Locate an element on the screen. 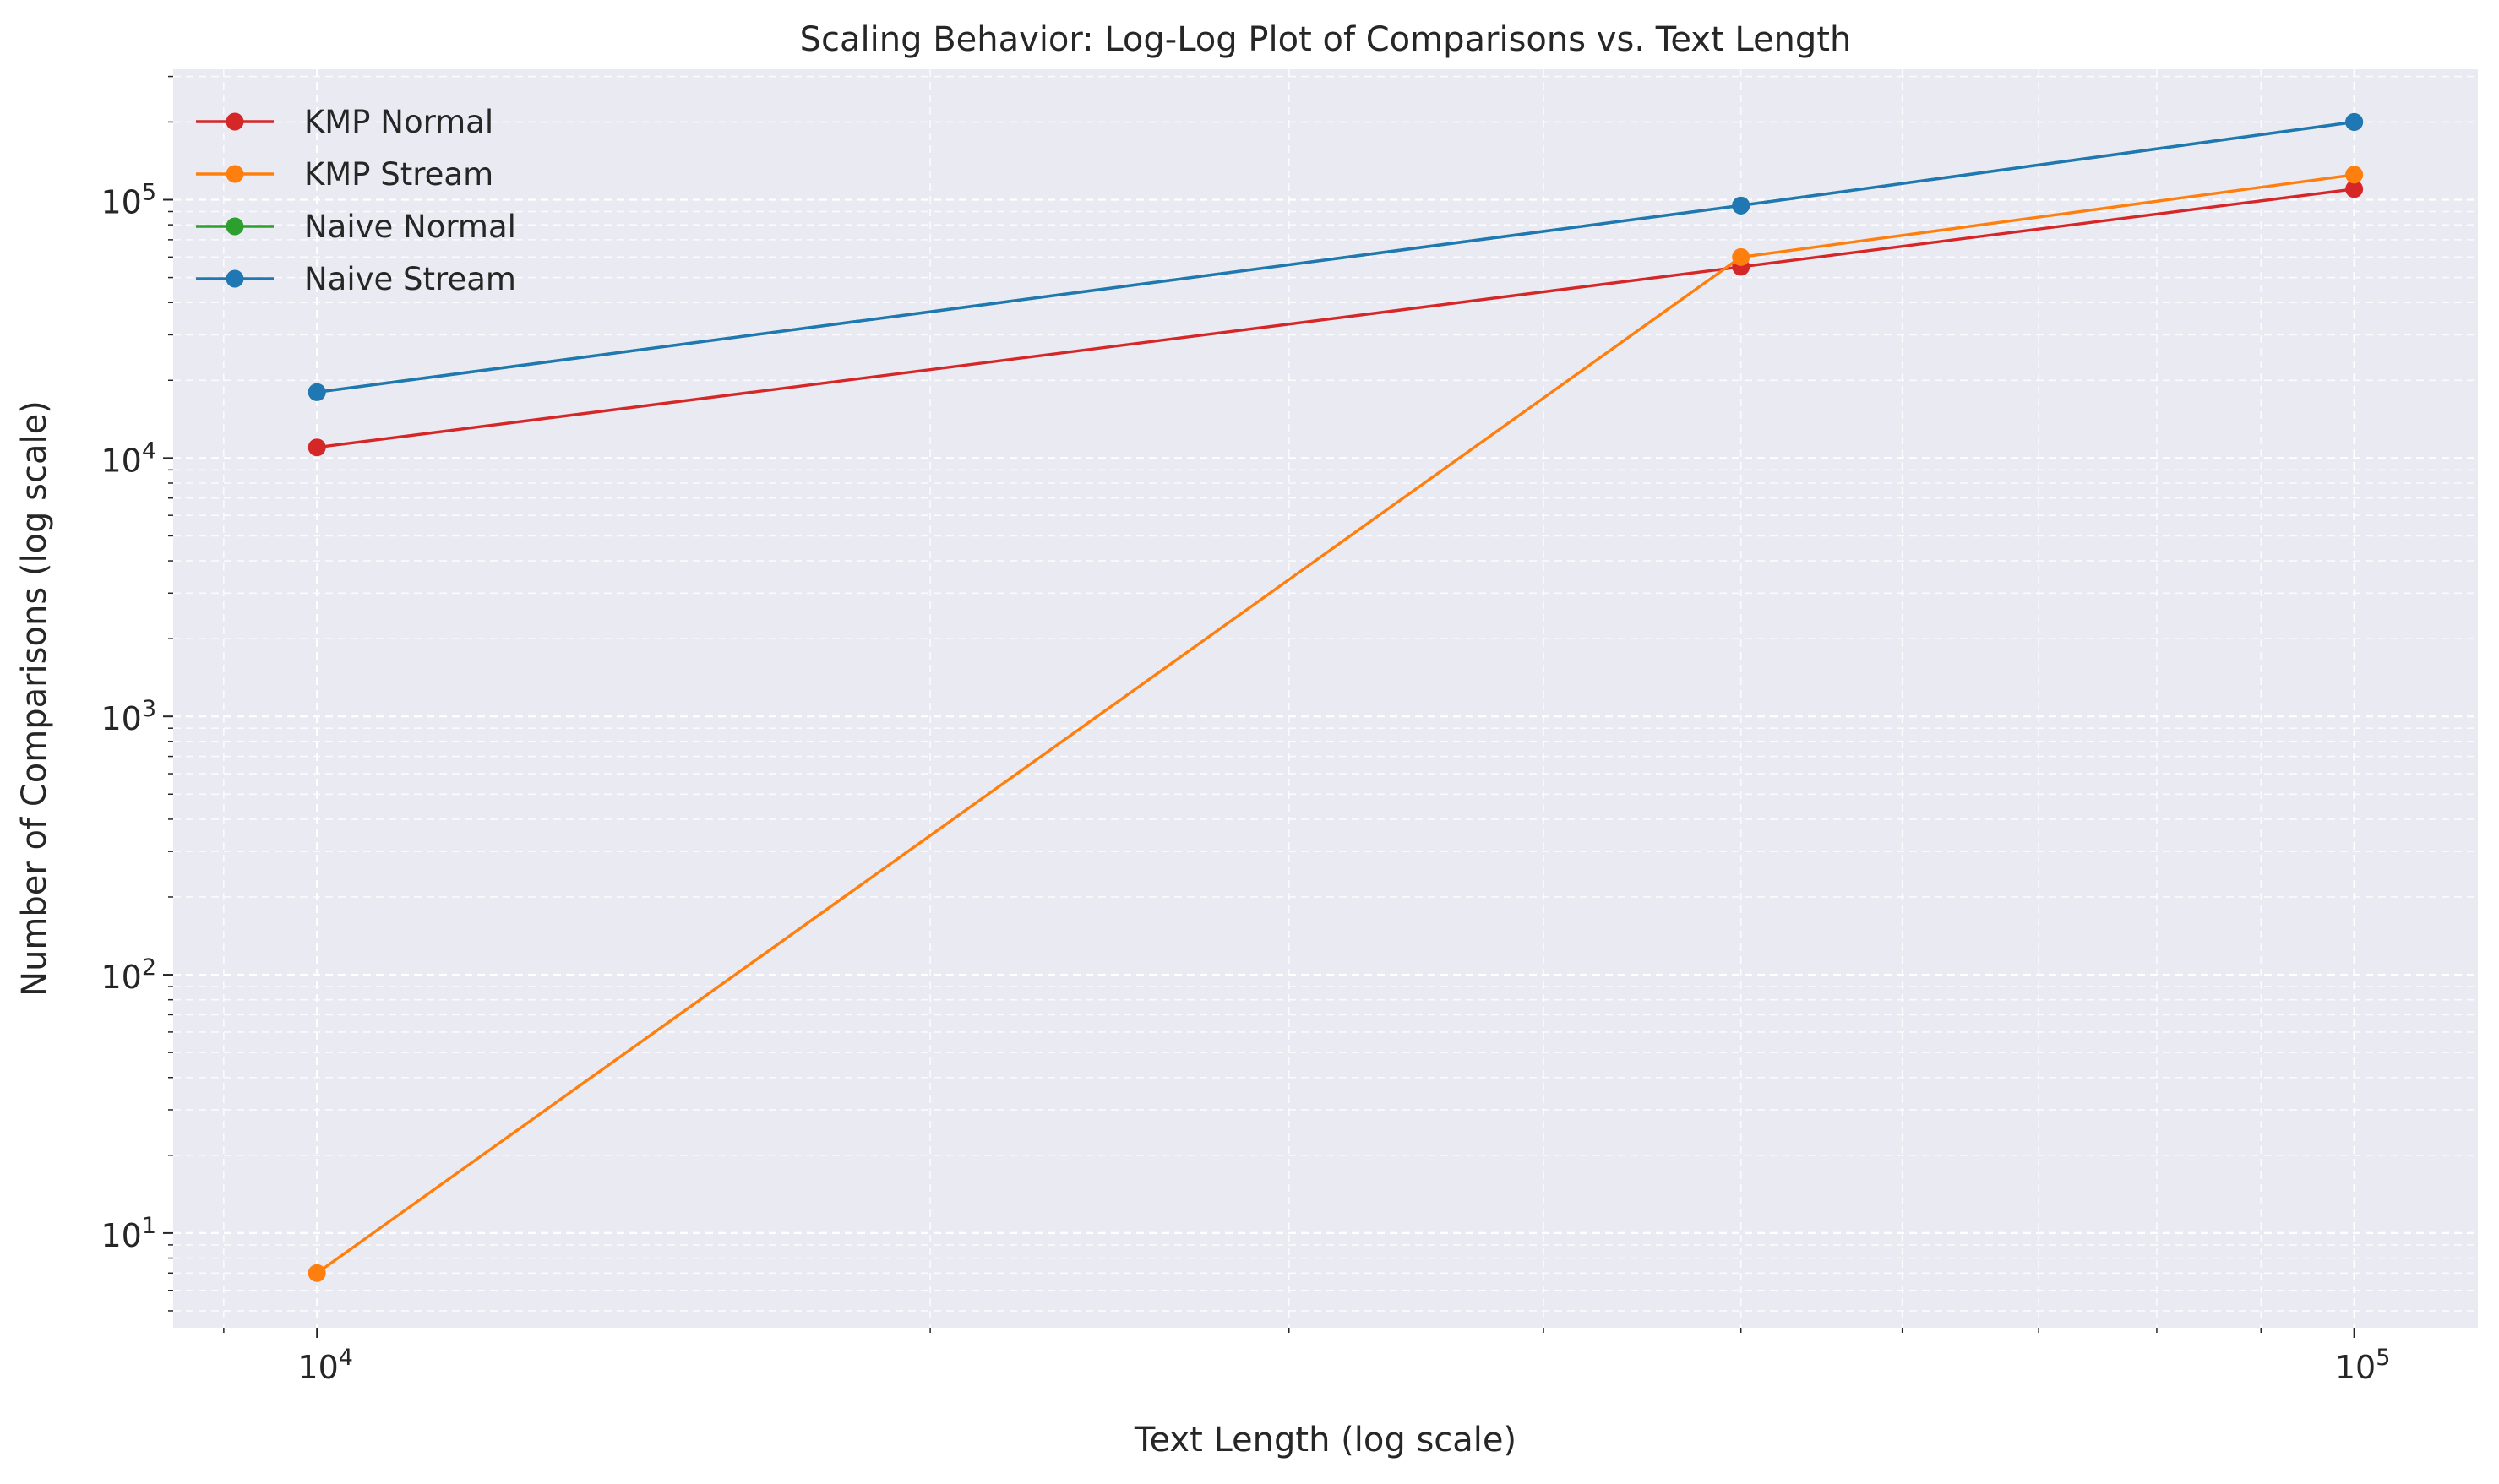  x-tick-label: 104 is located at coordinates (325, 1365).